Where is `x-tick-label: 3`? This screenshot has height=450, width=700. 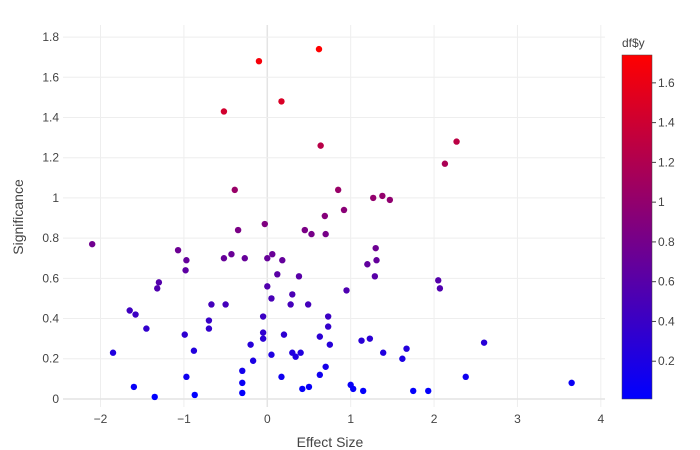
x-tick-label: 3 is located at coordinates (517, 419).